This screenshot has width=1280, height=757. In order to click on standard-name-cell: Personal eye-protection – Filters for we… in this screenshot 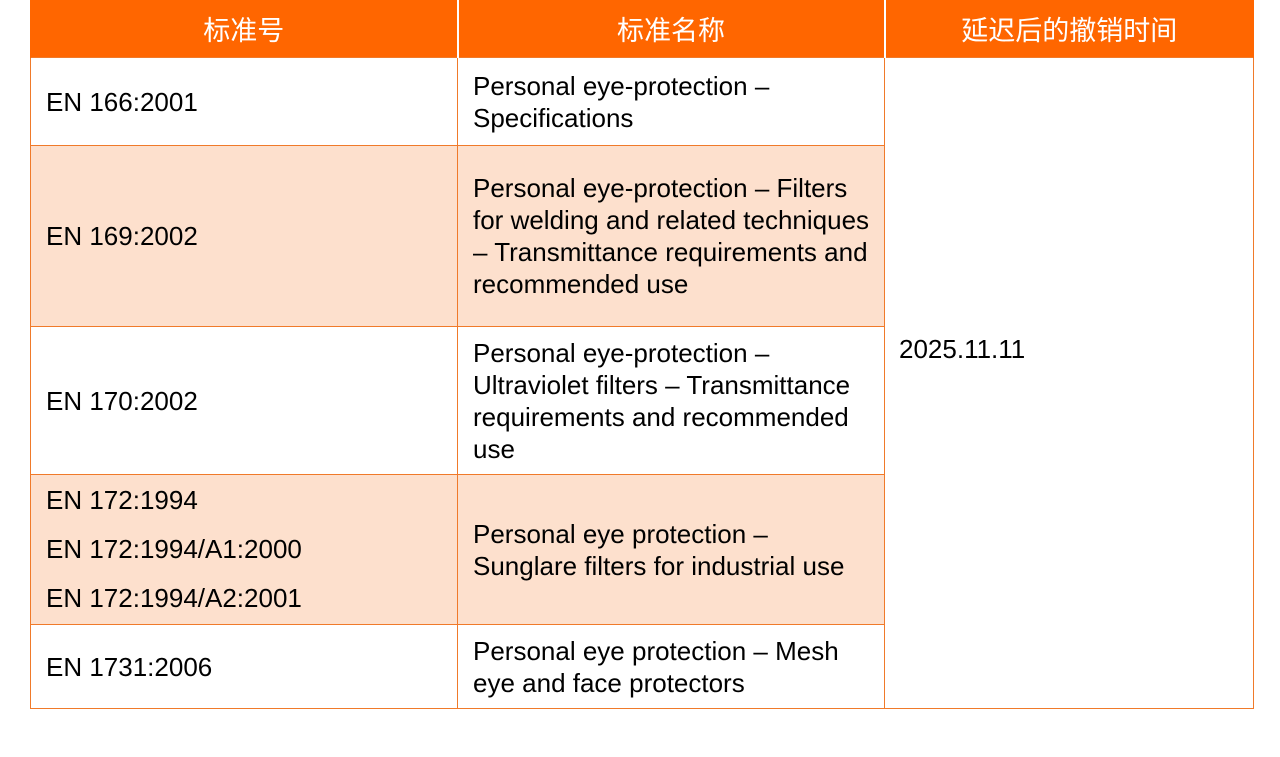, I will do `click(671, 236)`.